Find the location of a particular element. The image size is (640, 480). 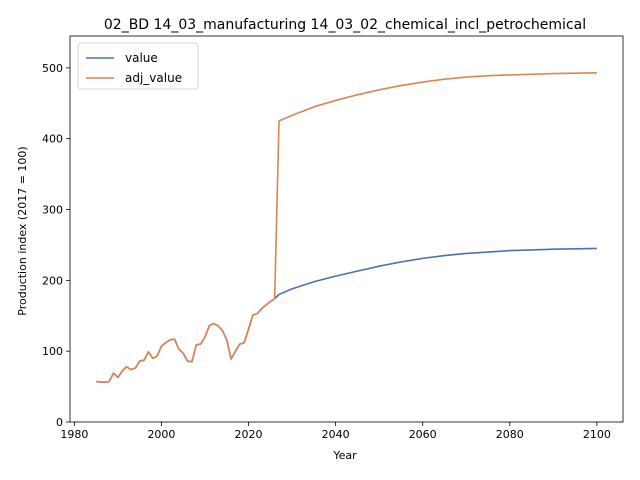

x-axis: 1980 2000 2020 2040 2060 2080 2100 is located at coordinates (335, 431).